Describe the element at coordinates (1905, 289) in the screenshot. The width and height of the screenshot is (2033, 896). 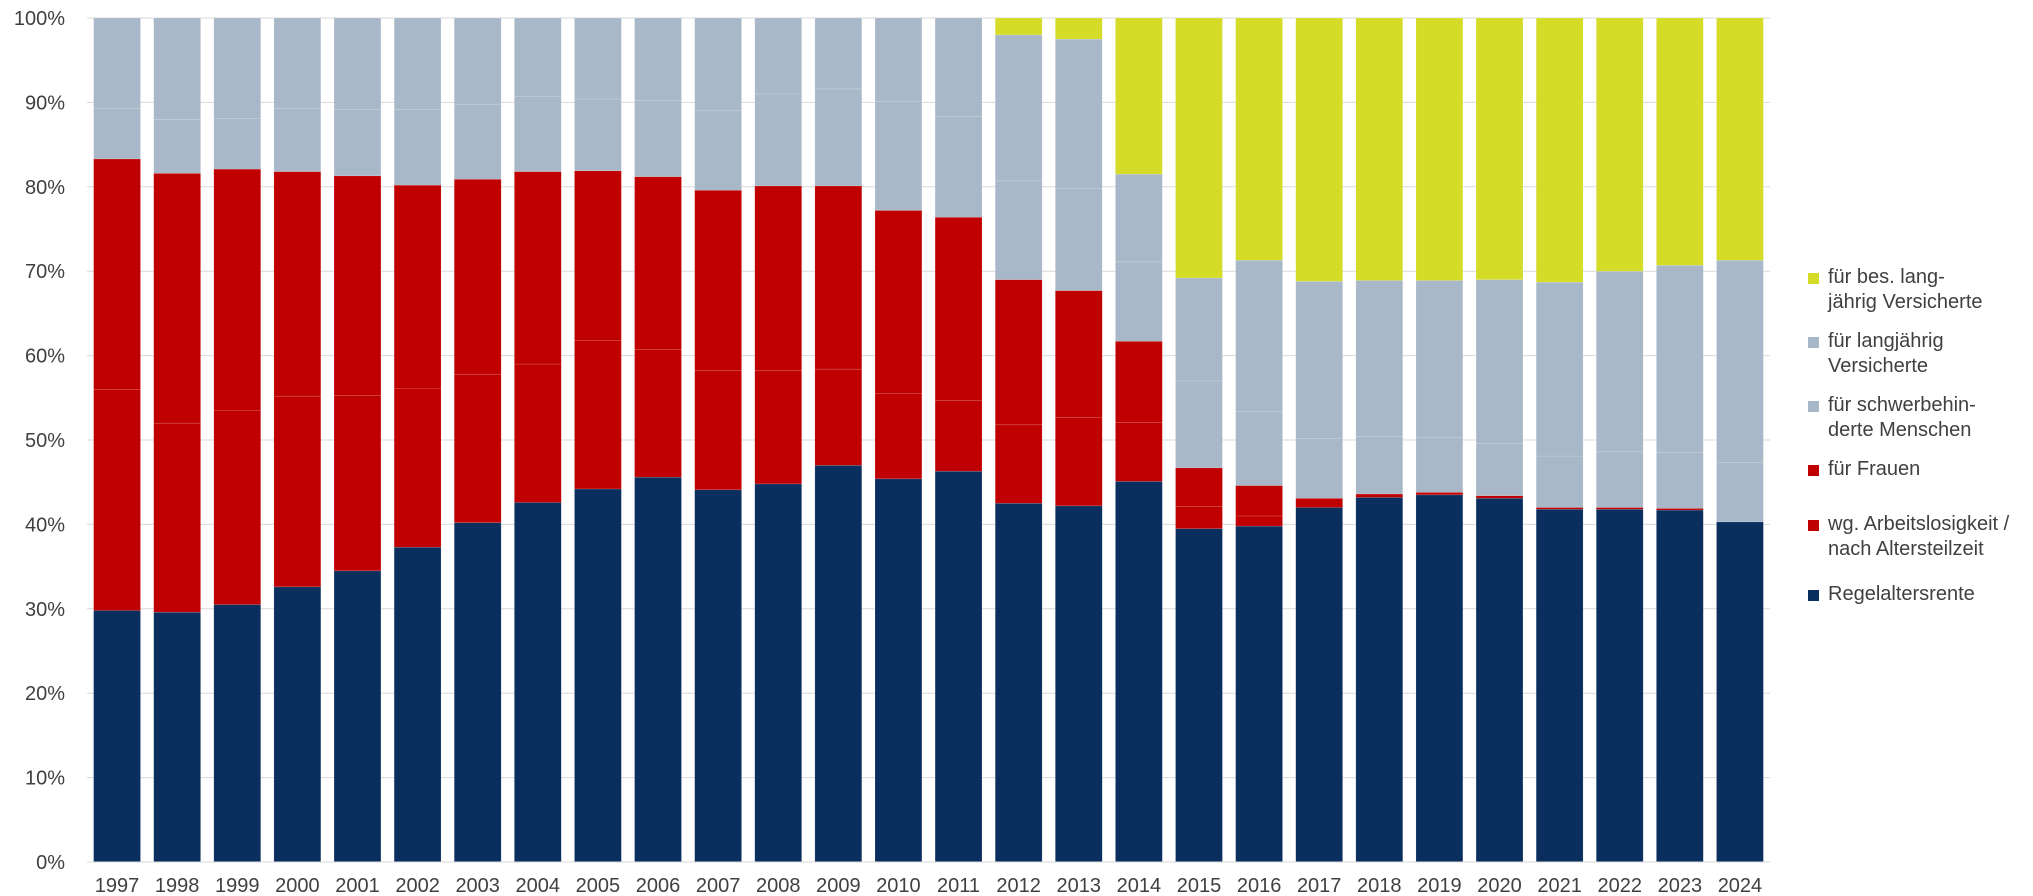
I see `legend-label: für bes. lang- jährig Versicherte` at that location.